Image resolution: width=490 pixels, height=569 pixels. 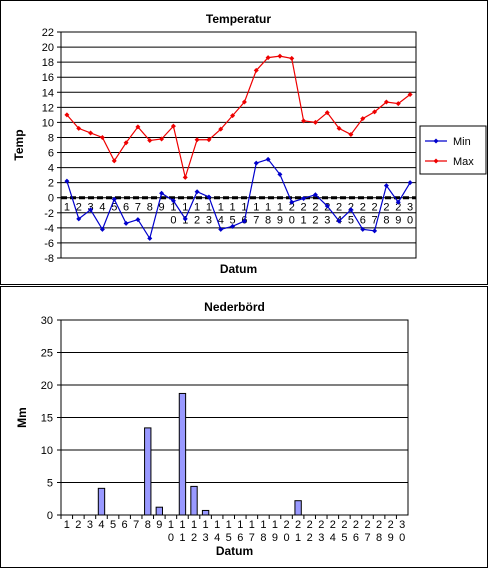 What do you see at coordinates (48, 108) in the screenshot?
I see `y-tick-label: 12` at bounding box center [48, 108].